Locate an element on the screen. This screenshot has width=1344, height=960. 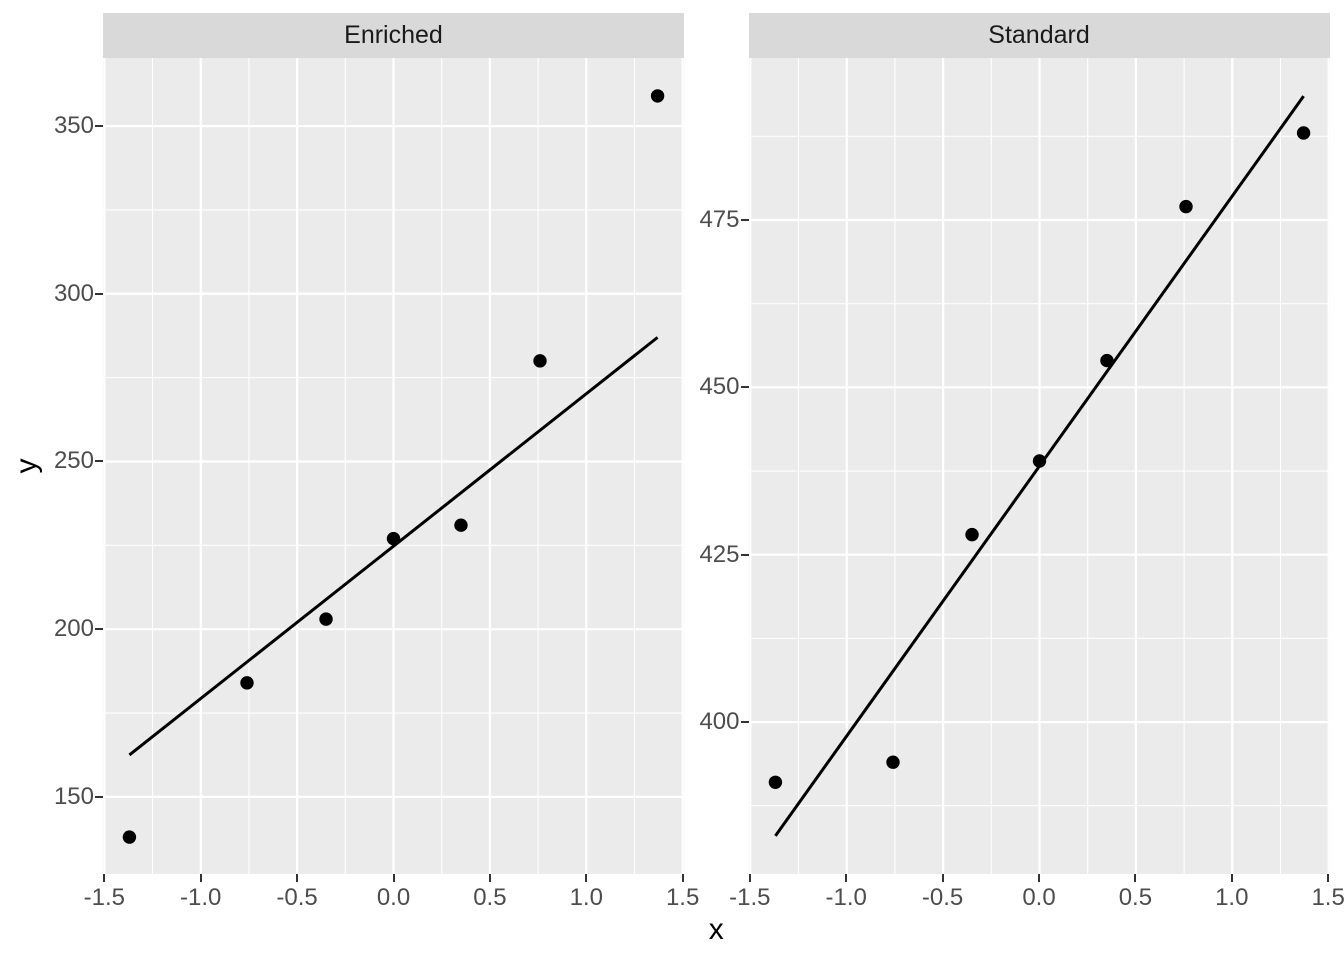
y-tick-label: 250 is located at coordinates (73, 461).